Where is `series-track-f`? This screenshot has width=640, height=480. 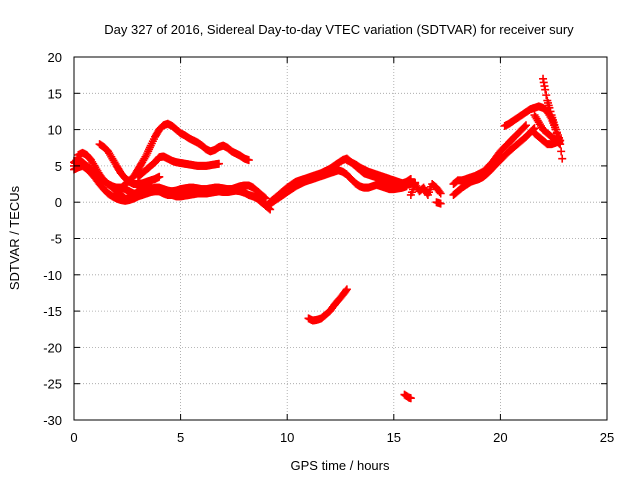 series-track-f is located at coordinates (178, 166).